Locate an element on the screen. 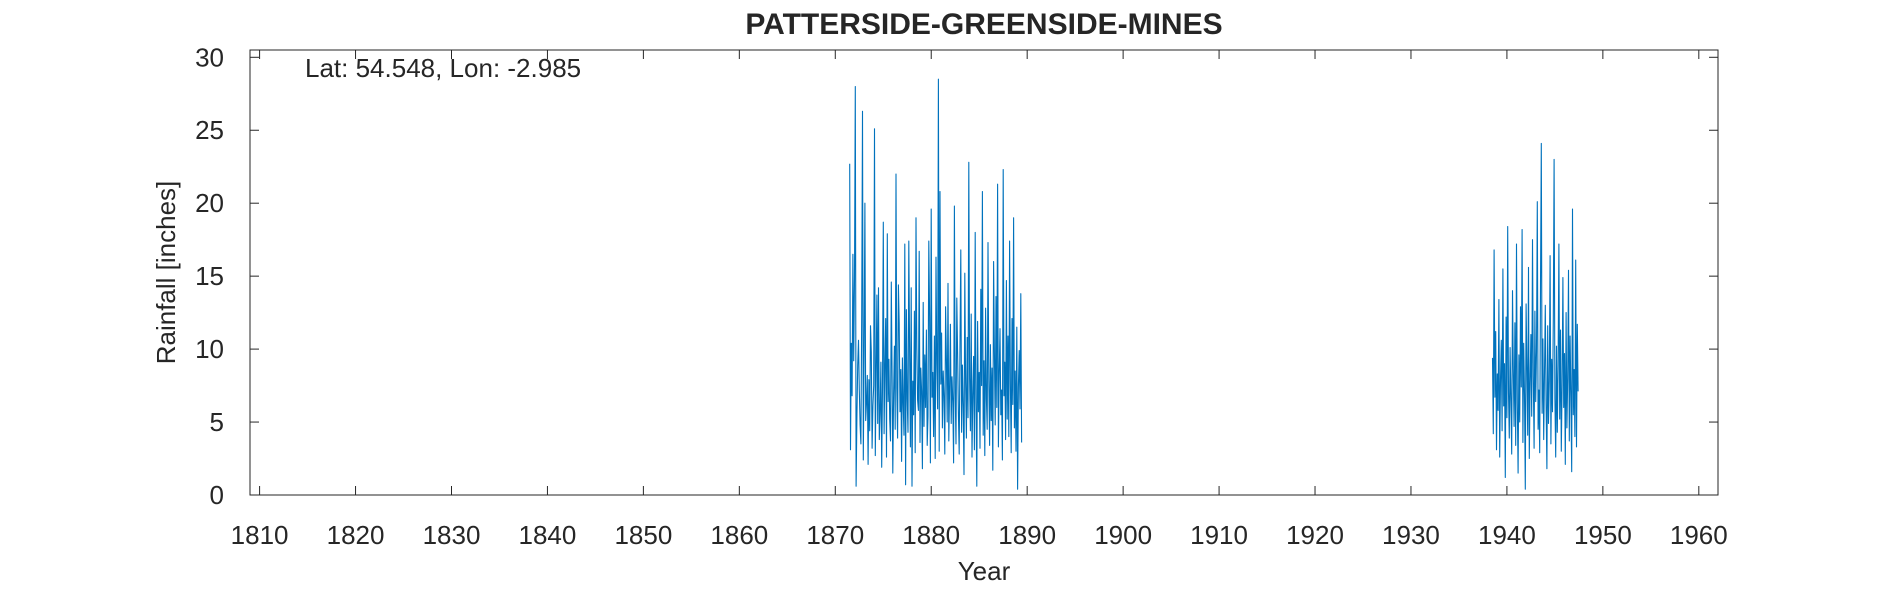 The width and height of the screenshot is (1890, 596). y-tick-label: 5 is located at coordinates (217, 422).